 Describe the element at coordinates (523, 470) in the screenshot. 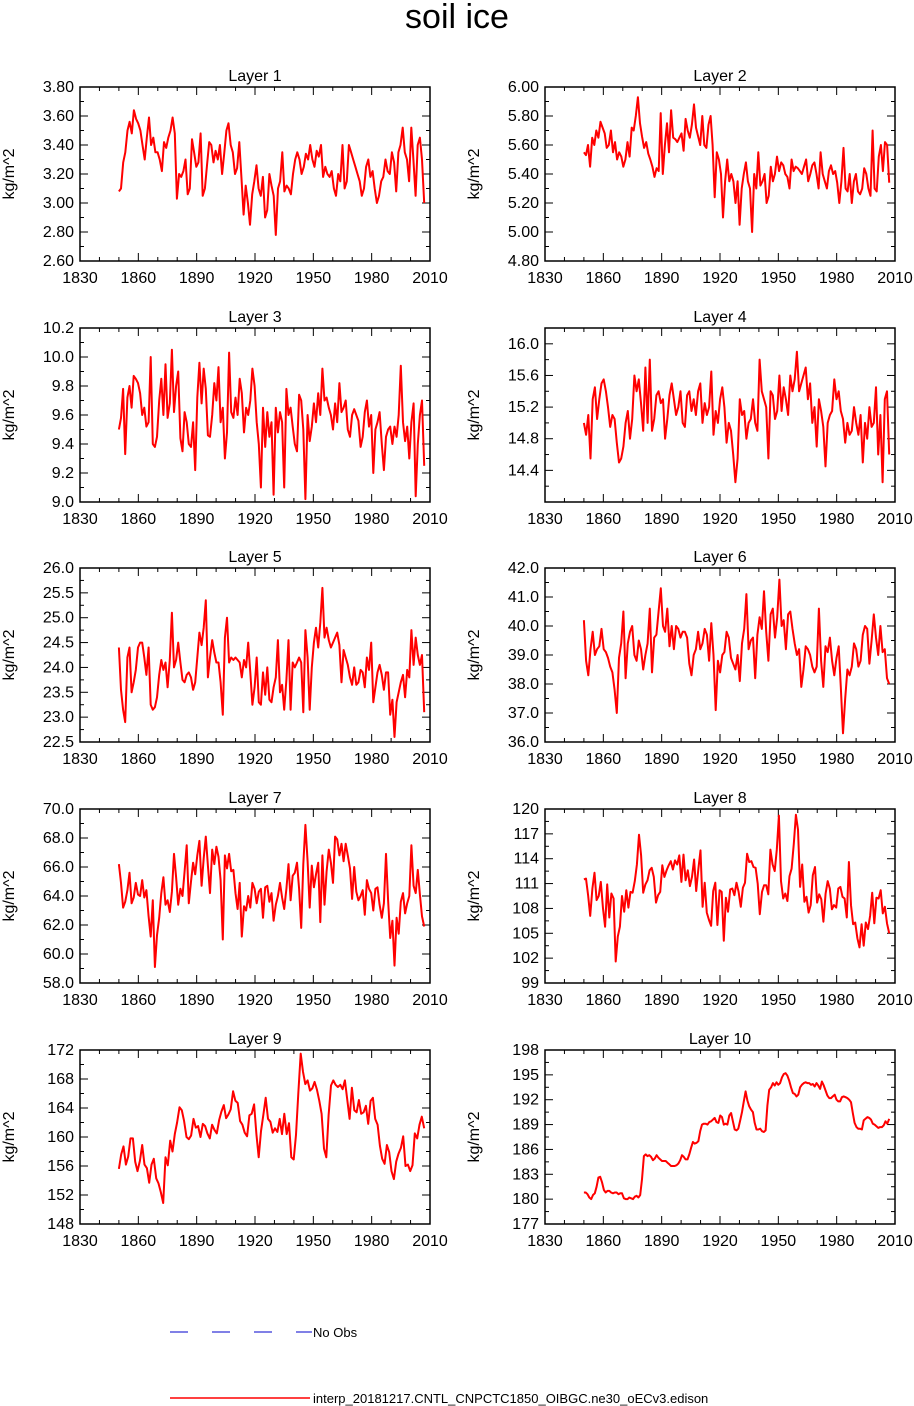

I see `y-tick-label: 14.4` at that location.